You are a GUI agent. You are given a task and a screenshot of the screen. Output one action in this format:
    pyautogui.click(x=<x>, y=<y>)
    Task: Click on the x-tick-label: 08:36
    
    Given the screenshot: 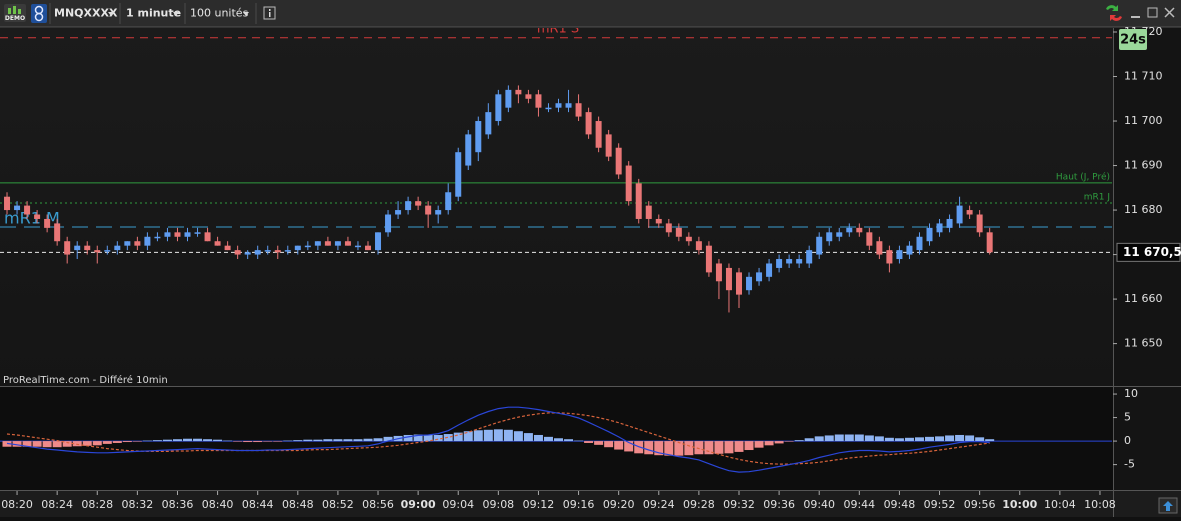 What is the action you would take?
    pyautogui.click(x=178, y=504)
    